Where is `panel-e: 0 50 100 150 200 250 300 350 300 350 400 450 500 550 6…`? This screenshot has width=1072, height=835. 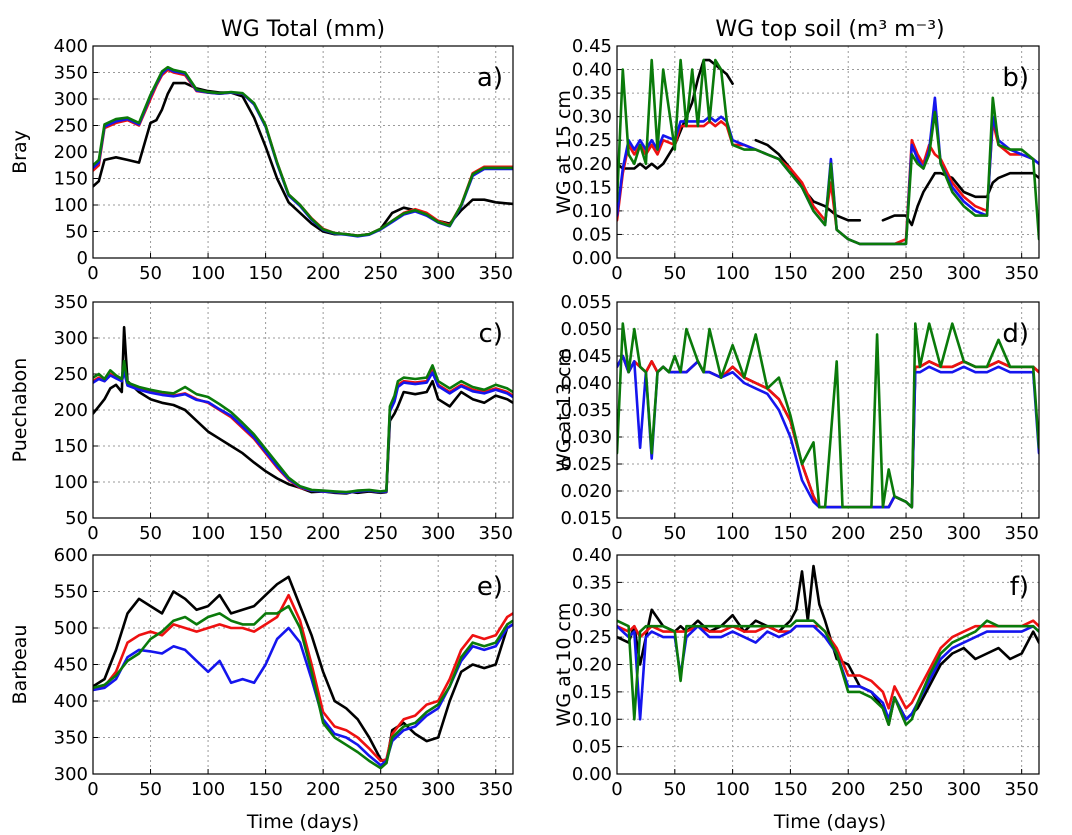 panel-e: 0 50 100 150 200 250 300 350 300 350 400 450 500 550 6… is located at coordinates (261, 672).